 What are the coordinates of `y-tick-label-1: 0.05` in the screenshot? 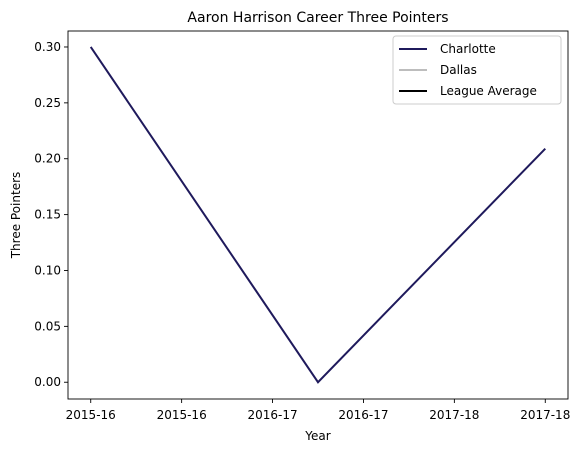 It's located at (47, 326).